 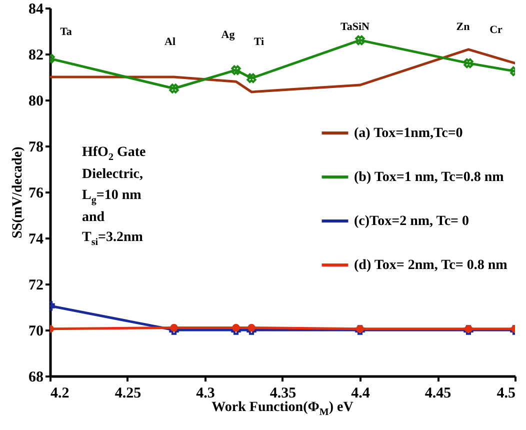 I want to click on y-tick-label: 78, so click(x=36, y=148).